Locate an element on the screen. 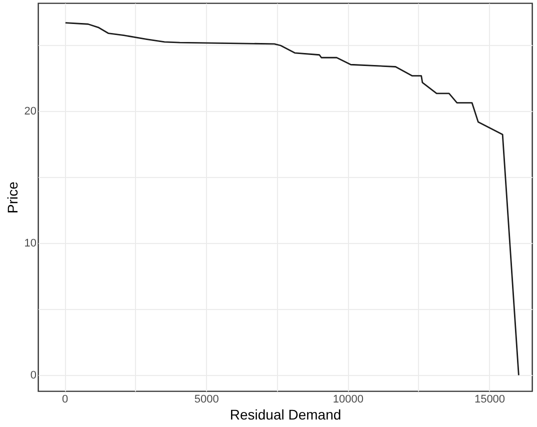 The image size is (537, 427). y-axis-title: Price is located at coordinates (12, 197).